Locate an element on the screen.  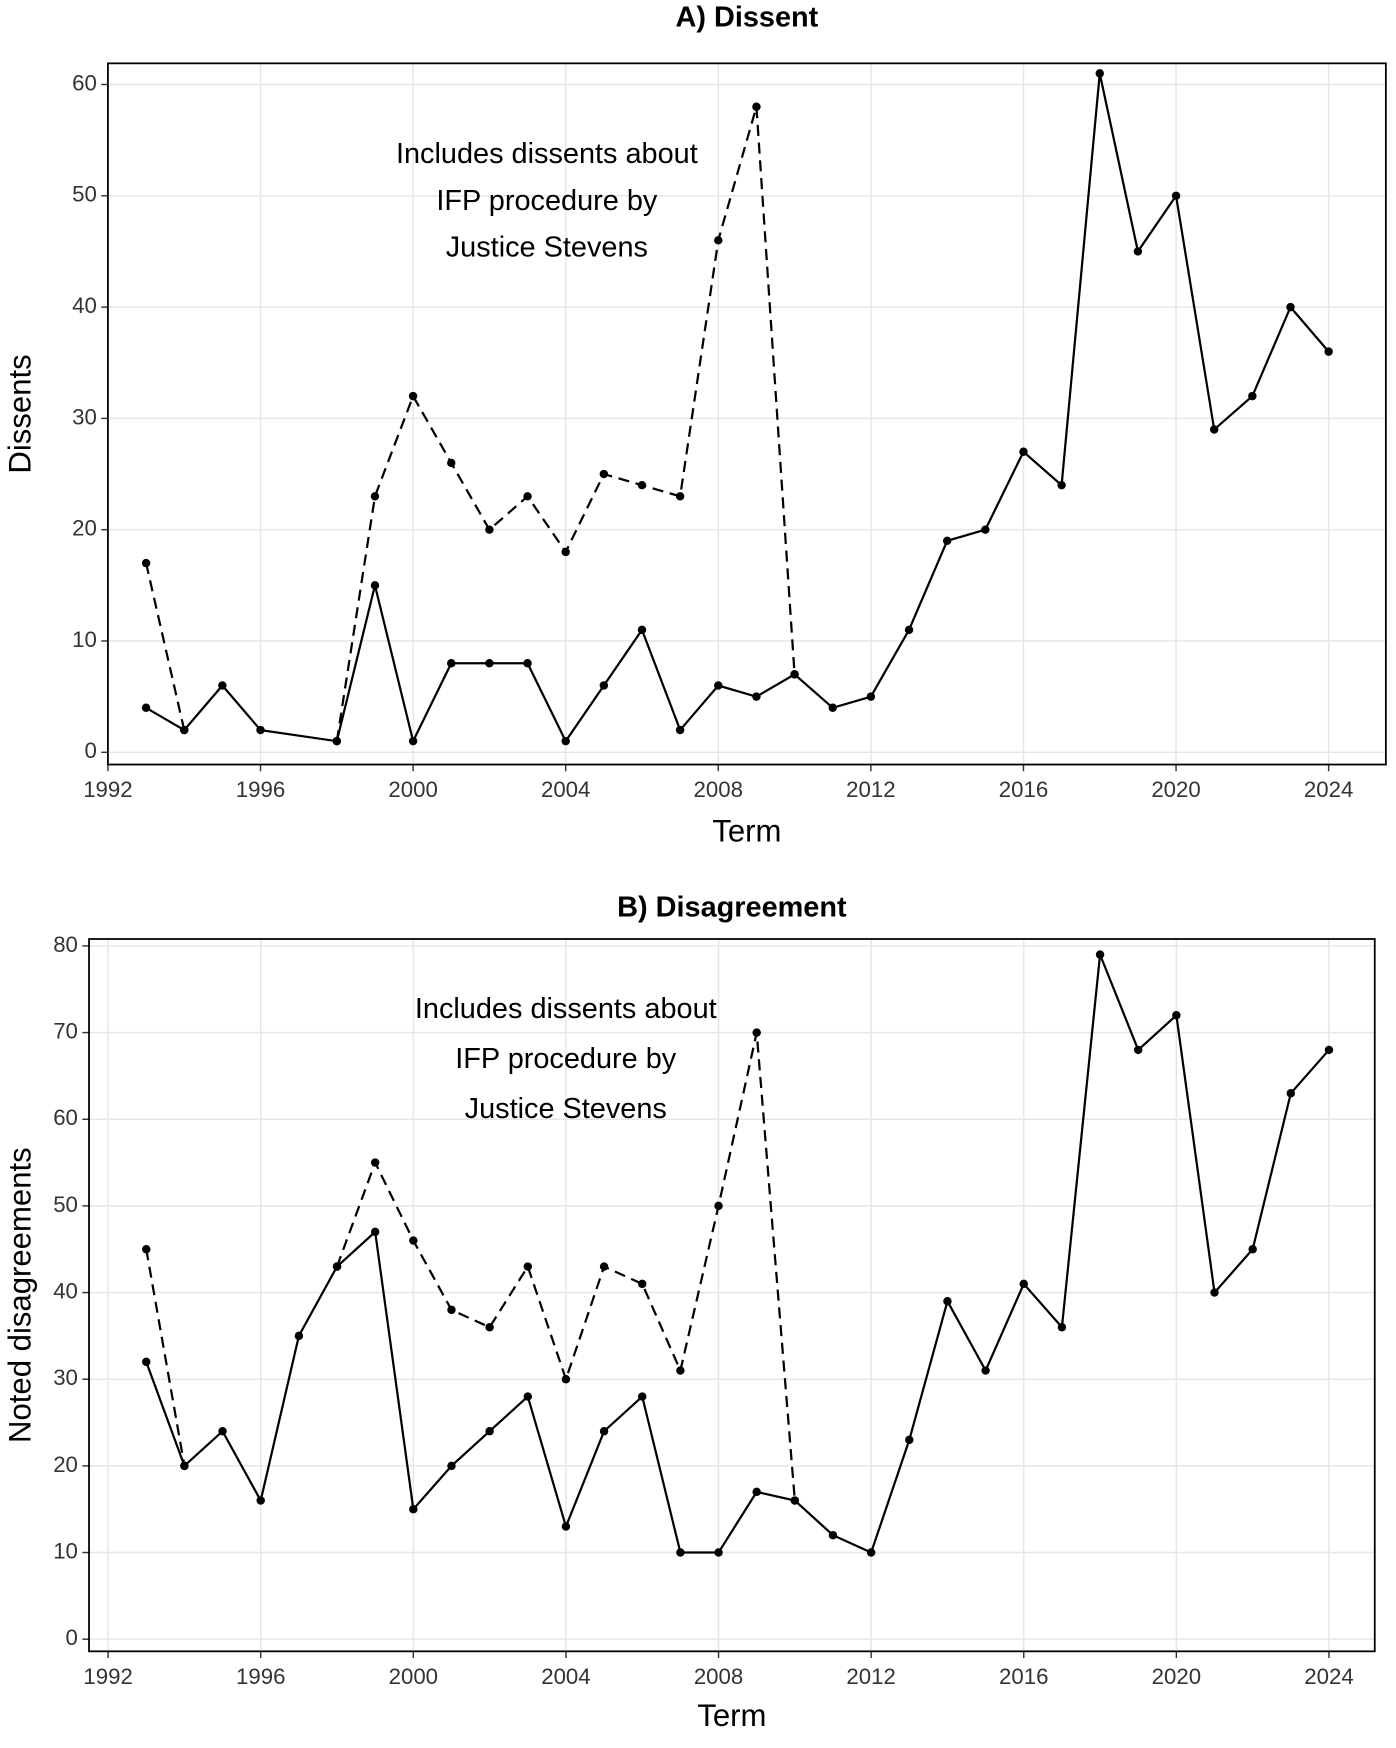
y-tick-label: 0 is located at coordinates (90, 750).